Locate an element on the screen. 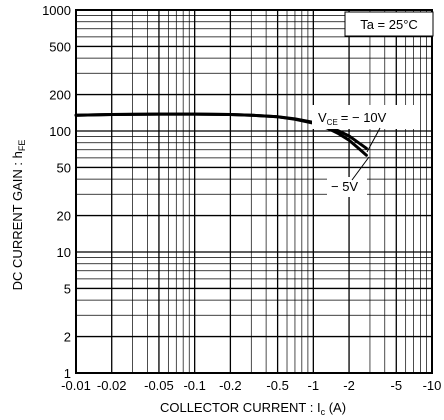 Image resolution: width=444 pixels, height=420 pixels. y-tick-label: 10 is located at coordinates (64, 252).